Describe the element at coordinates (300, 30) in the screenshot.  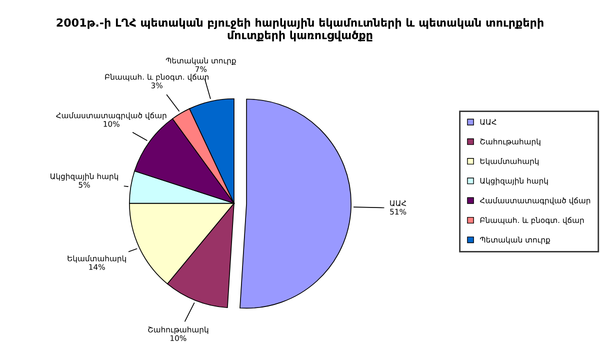
I see `chart-title: 2001թ.-ի ԼՂՀ պետական բյուջեի հարկային եկամուտների և պետական տուրքերի մուտքերի կառուցվածքը` at that location.